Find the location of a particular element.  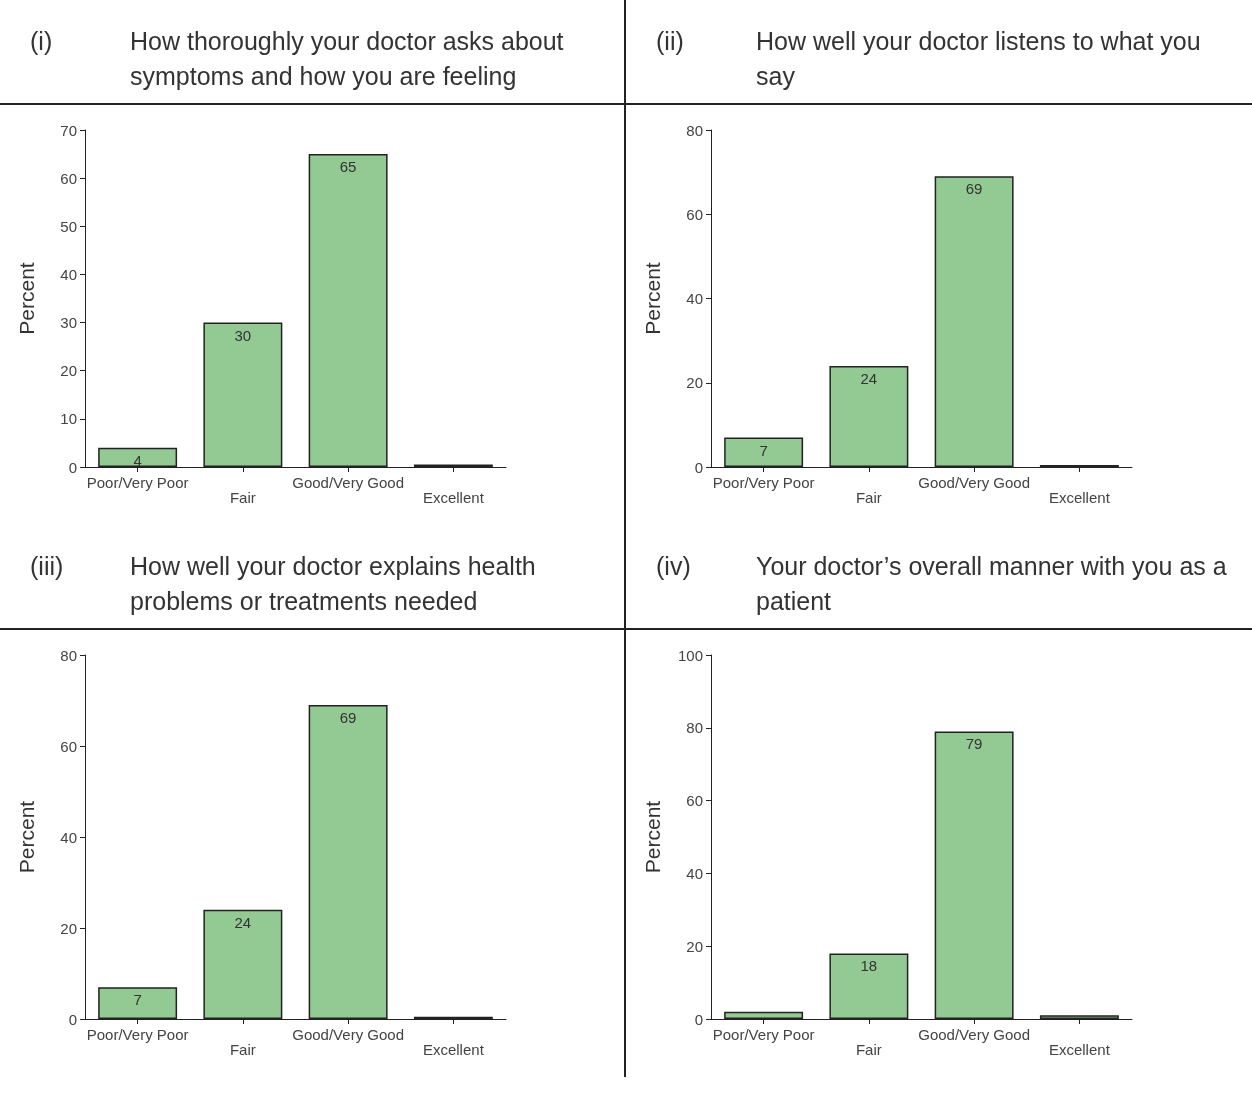

text: (iii) is located at coordinates (47, 566).